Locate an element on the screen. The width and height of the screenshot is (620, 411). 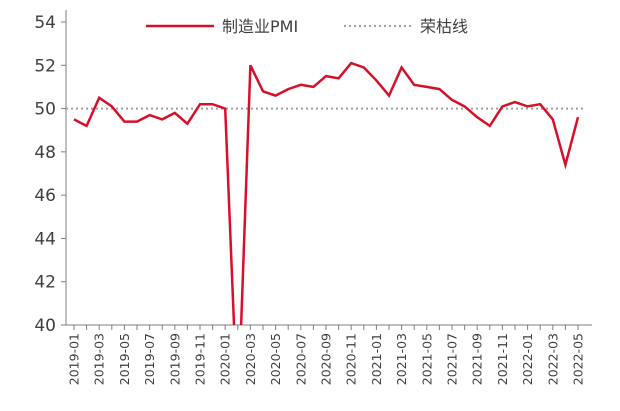
x-tick-label: 2021-11 is located at coordinates (502, 359).